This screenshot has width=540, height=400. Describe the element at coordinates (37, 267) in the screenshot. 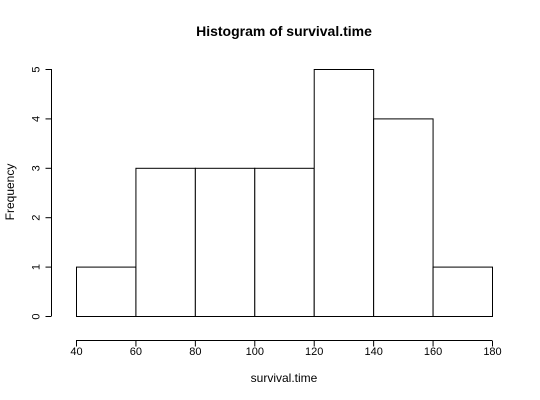

I see `y-tick-label: 1` at that location.